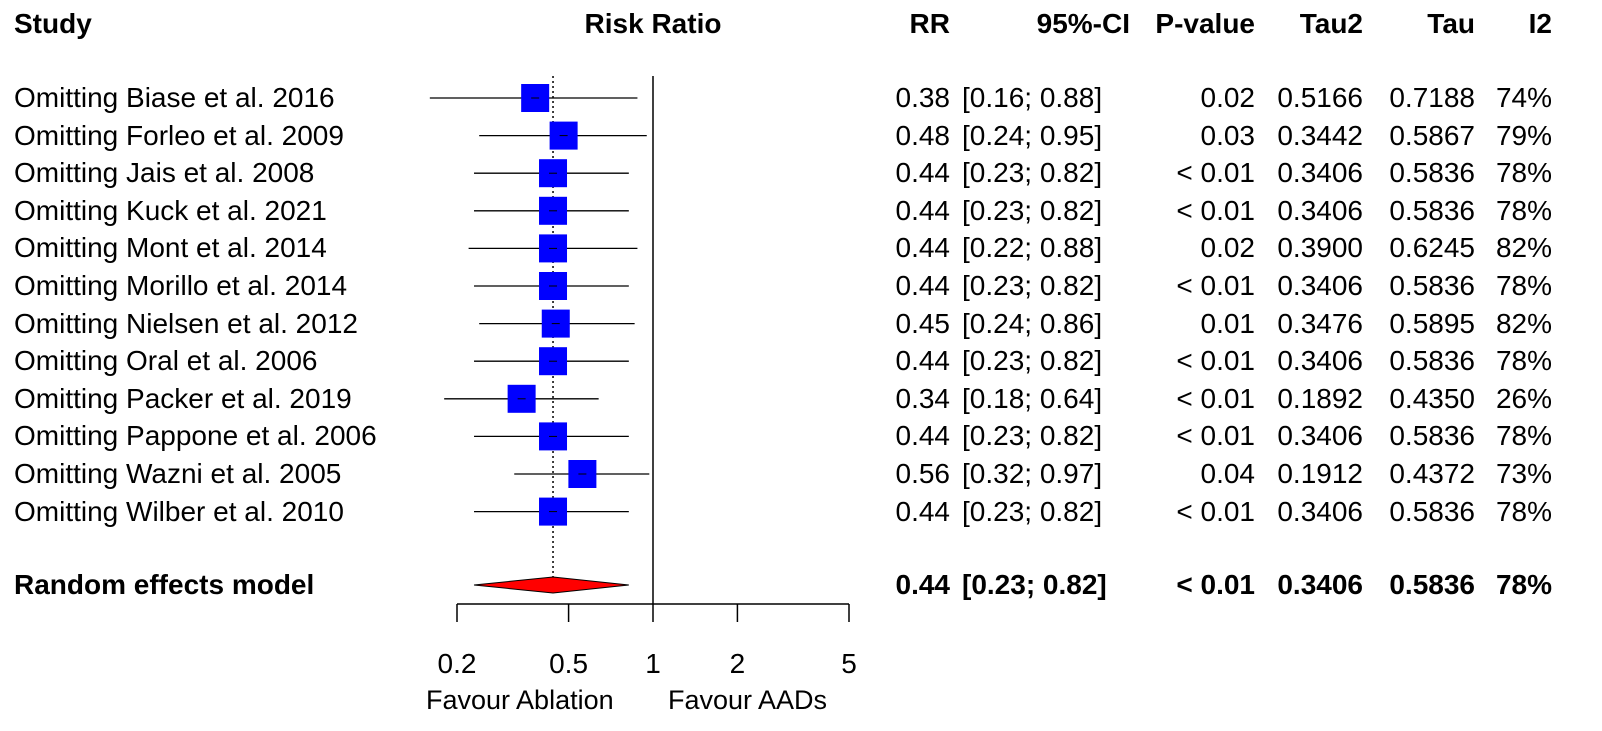 The height and width of the screenshot is (731, 1602). What do you see at coordinates (653, 23) in the screenshot?
I see `header-risk-ratio: Risk Ratio` at bounding box center [653, 23].